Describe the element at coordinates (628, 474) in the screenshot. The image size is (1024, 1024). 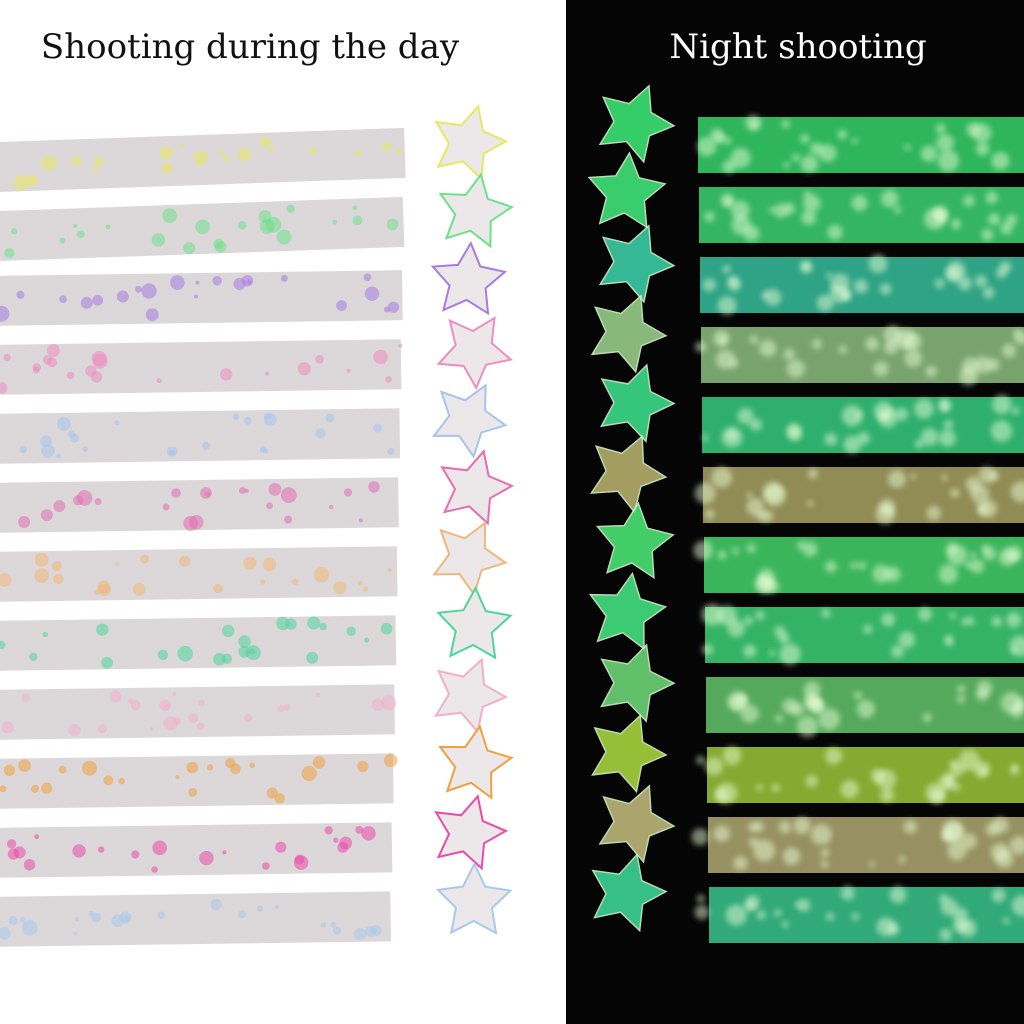
I see `glow-star` at that location.